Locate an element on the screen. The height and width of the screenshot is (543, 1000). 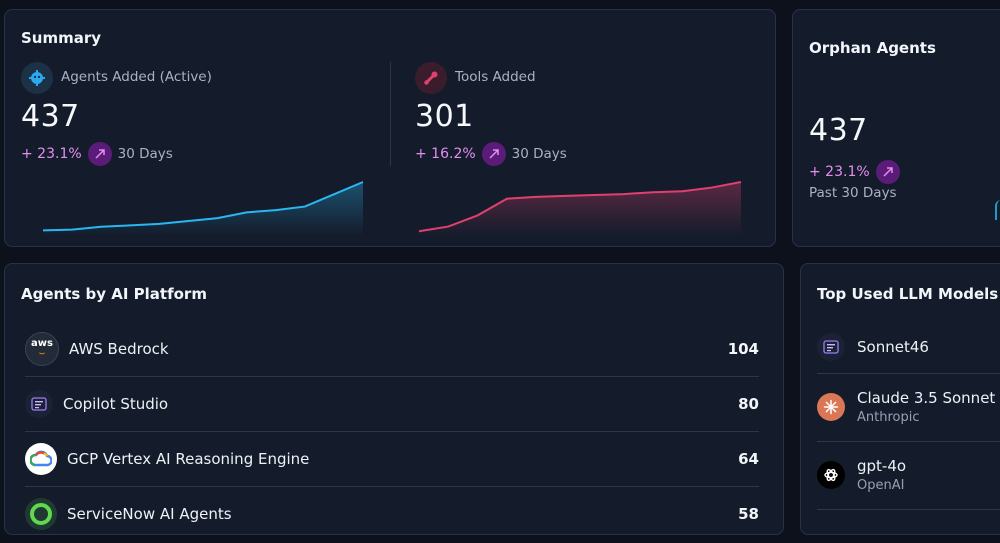
platform-count: 104 is located at coordinates (743, 348).